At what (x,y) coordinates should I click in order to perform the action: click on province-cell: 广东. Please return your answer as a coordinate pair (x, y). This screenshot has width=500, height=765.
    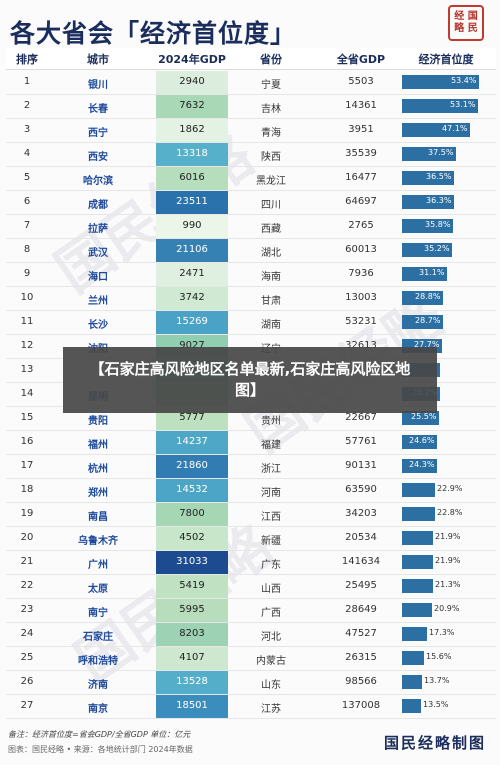
    Looking at the image, I should click on (271, 565).